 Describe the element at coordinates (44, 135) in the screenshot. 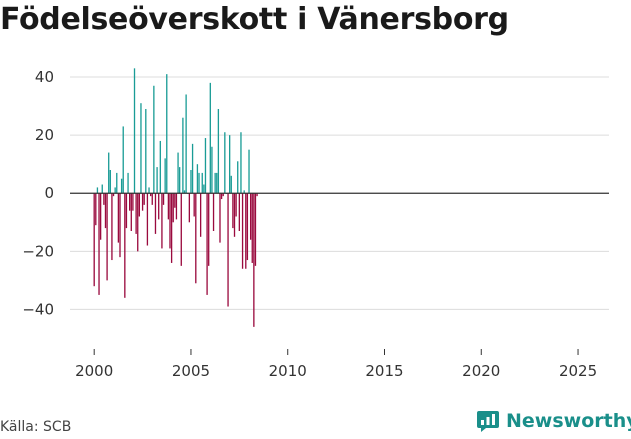

I see `y-tick-label: 20` at that location.